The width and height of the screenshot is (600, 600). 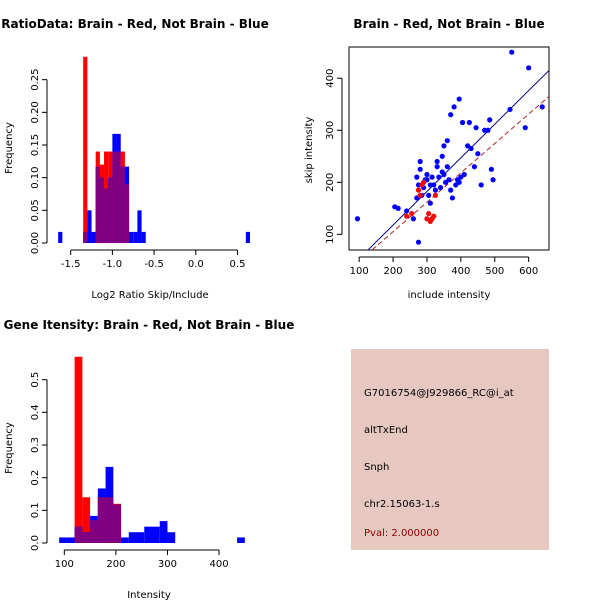 What do you see at coordinates (35, 445) in the screenshot?
I see `hist3-y-tick-label: 0.3` at bounding box center [35, 445].